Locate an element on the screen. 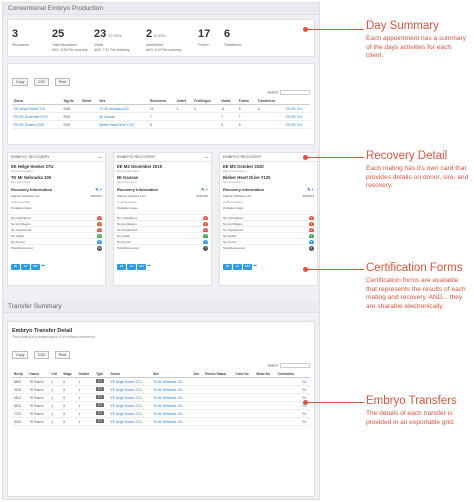 Image resolution: width=474 pixels, height=502 pixels. transfer-col-header: Owner is located at coordinates (38, 374).